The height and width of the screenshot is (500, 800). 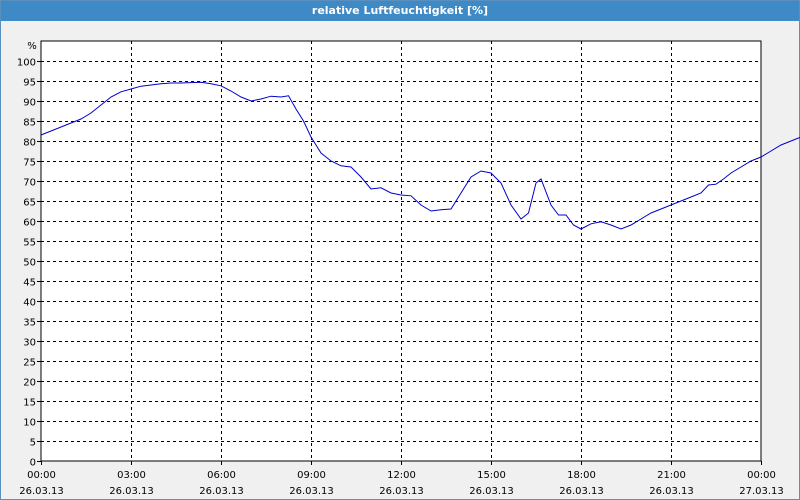 What do you see at coordinates (29, 203) in the screenshot?
I see `y-tick-label: 65` at bounding box center [29, 203].